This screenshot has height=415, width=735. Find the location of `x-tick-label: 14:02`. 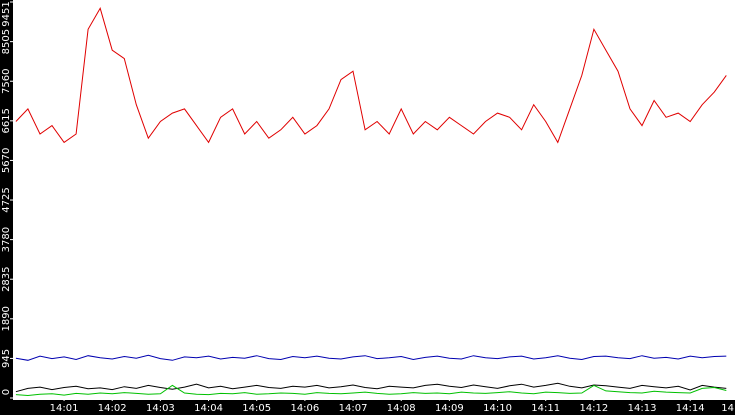

x-tick-label: 14:02 is located at coordinates (112, 408).